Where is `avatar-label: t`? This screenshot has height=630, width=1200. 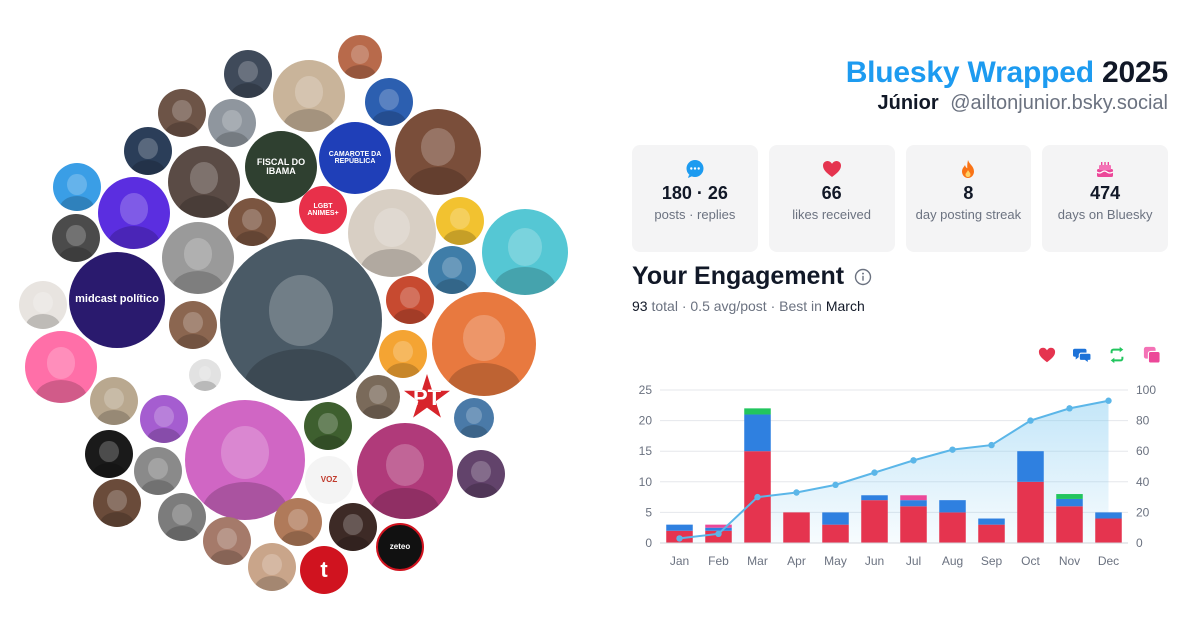 avatar-label: t is located at coordinates (324, 570).